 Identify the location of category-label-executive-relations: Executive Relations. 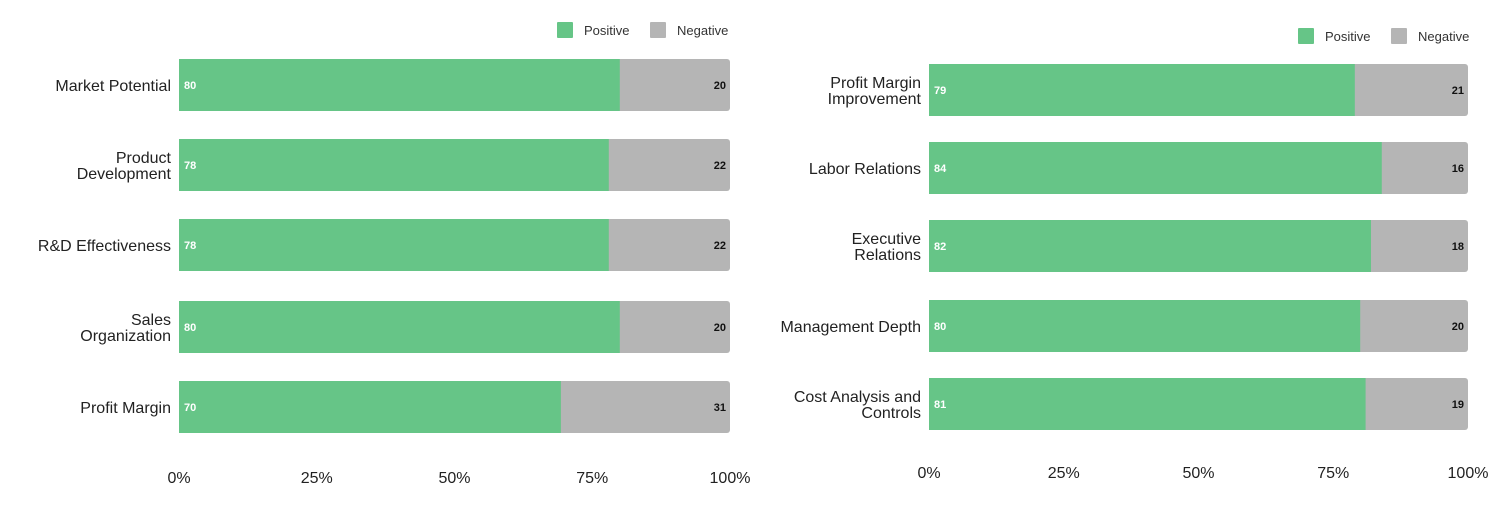
(886, 247).